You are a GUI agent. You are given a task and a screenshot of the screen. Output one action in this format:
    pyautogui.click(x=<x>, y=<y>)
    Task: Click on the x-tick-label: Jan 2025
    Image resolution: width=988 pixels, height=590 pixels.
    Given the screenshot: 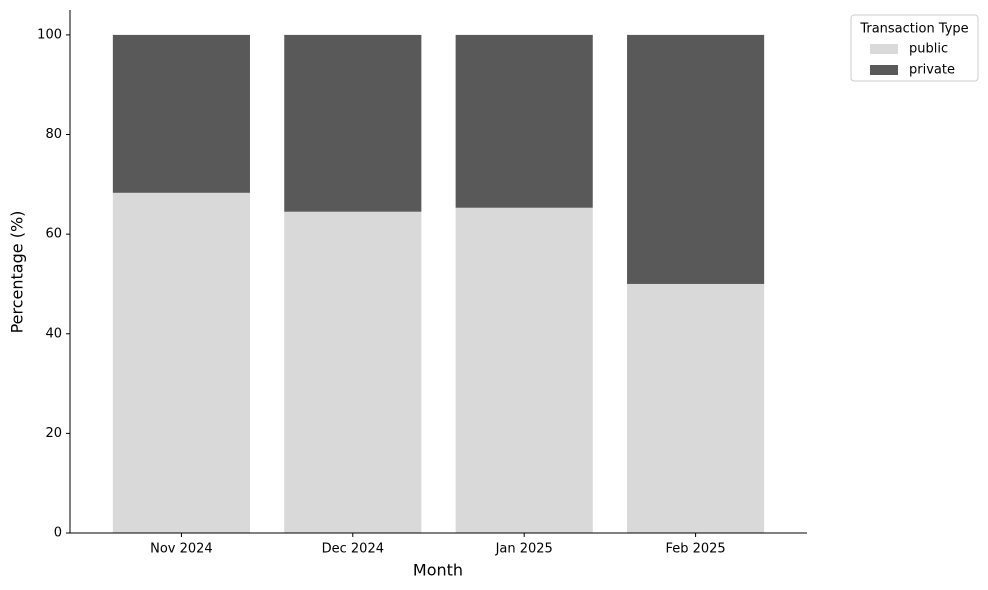 What is the action you would take?
    pyautogui.click(x=524, y=549)
    